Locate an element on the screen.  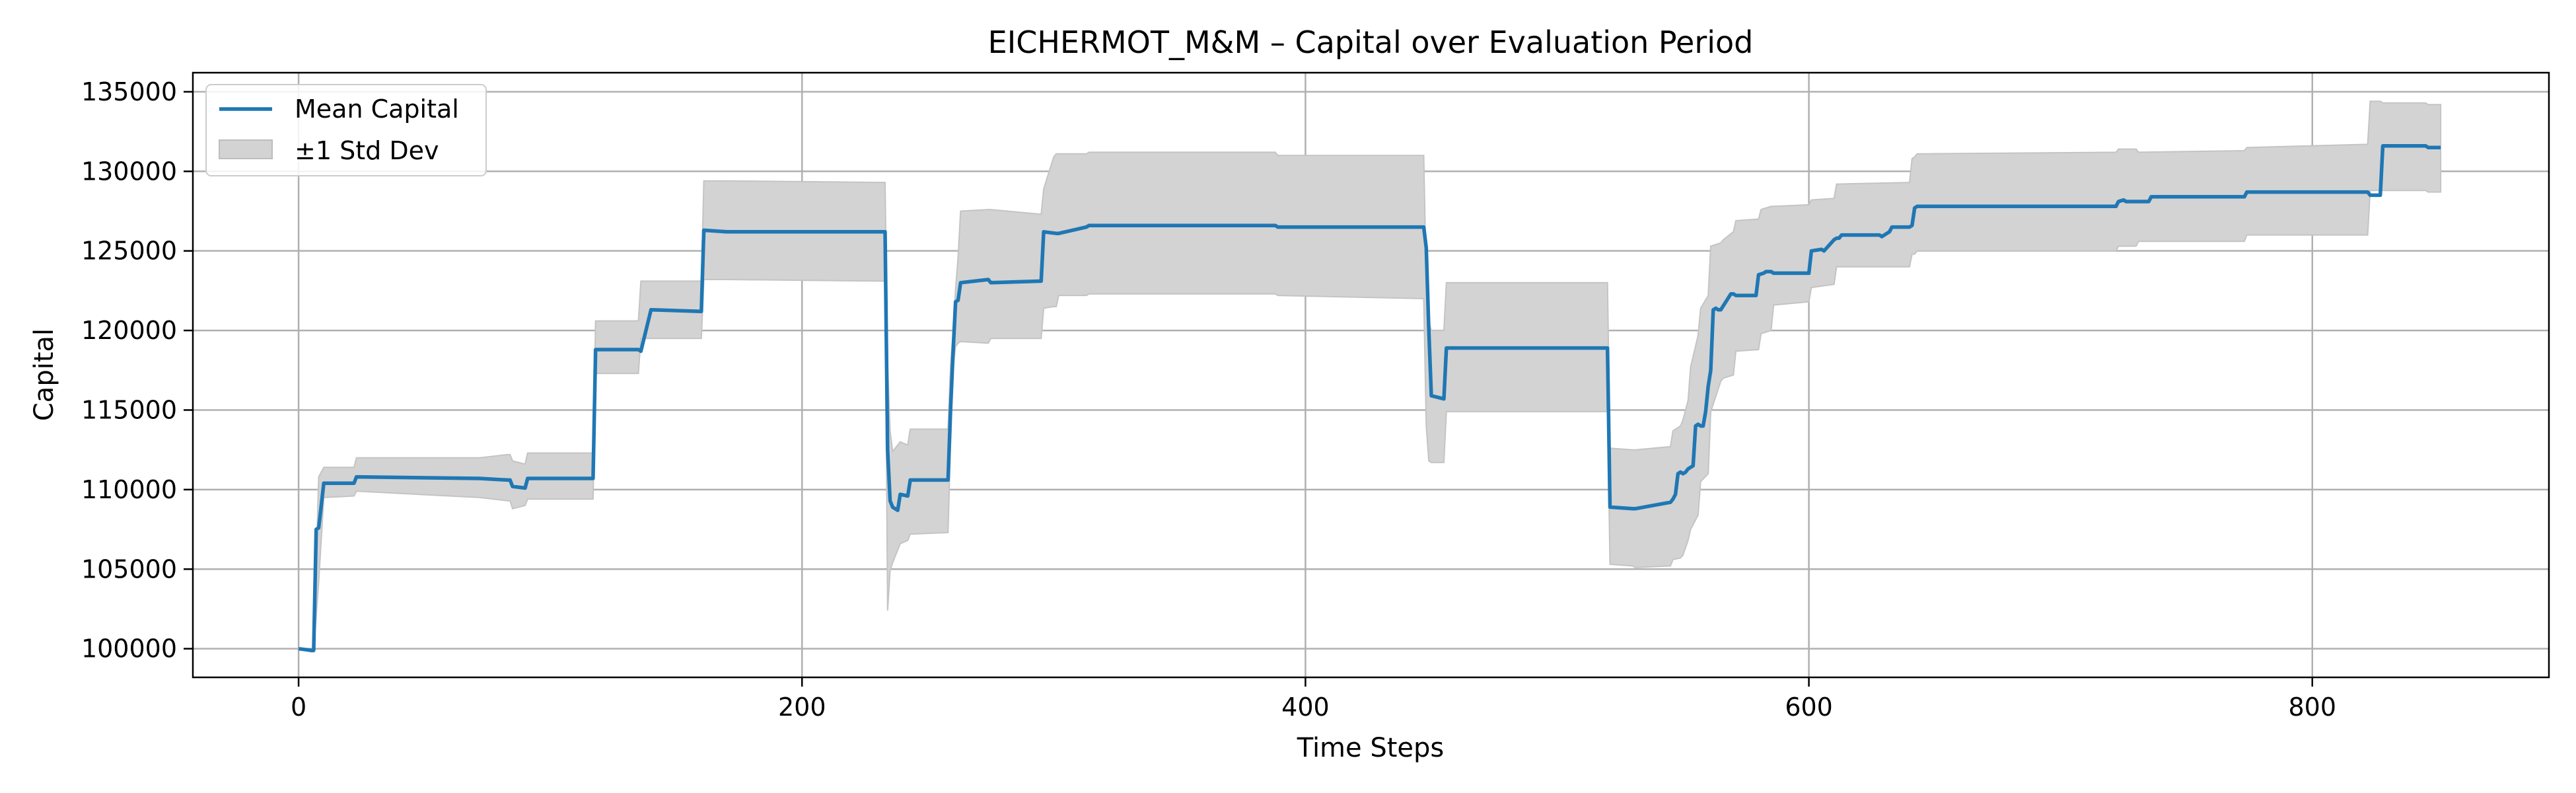
y-tick-label: 125000 is located at coordinates (129, 252).